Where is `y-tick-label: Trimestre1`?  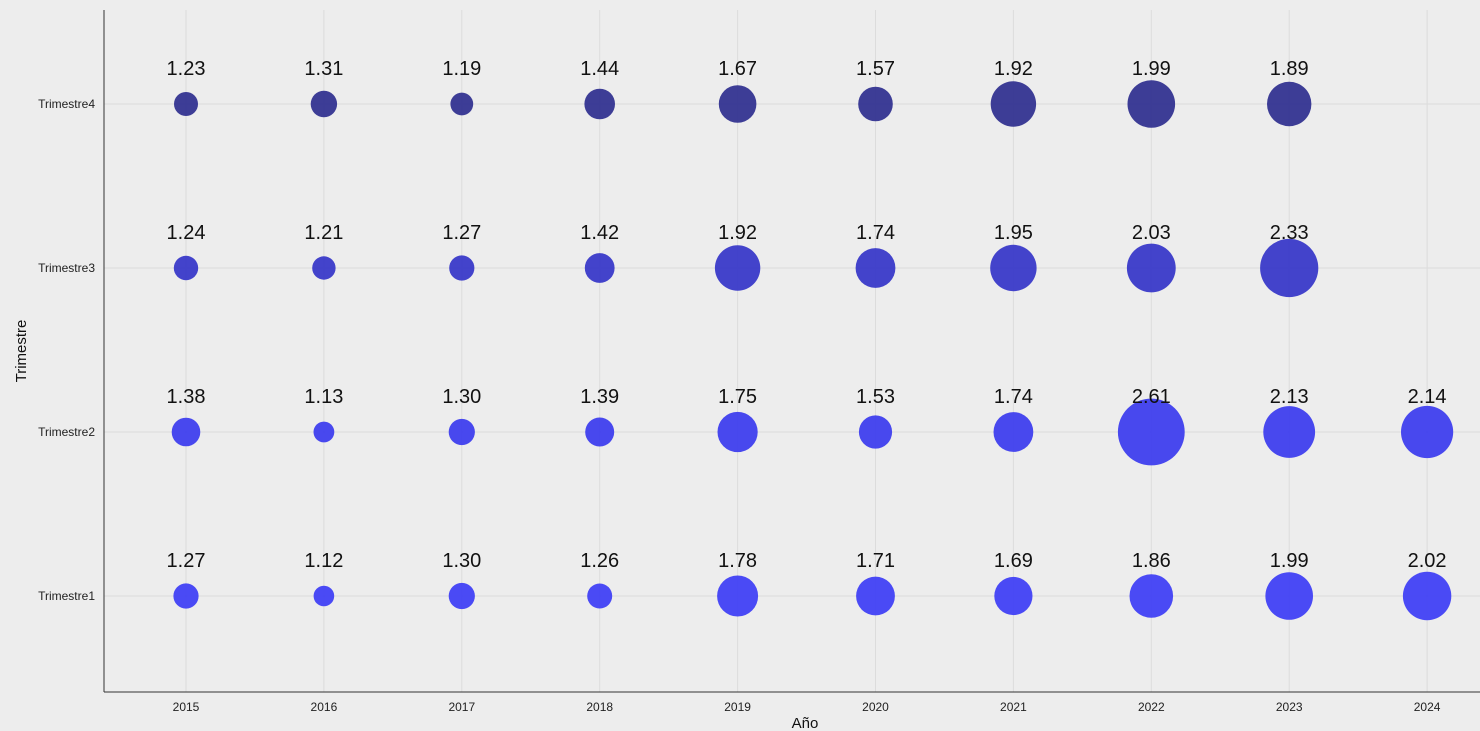
y-tick-label: Trimestre1 is located at coordinates (66, 596).